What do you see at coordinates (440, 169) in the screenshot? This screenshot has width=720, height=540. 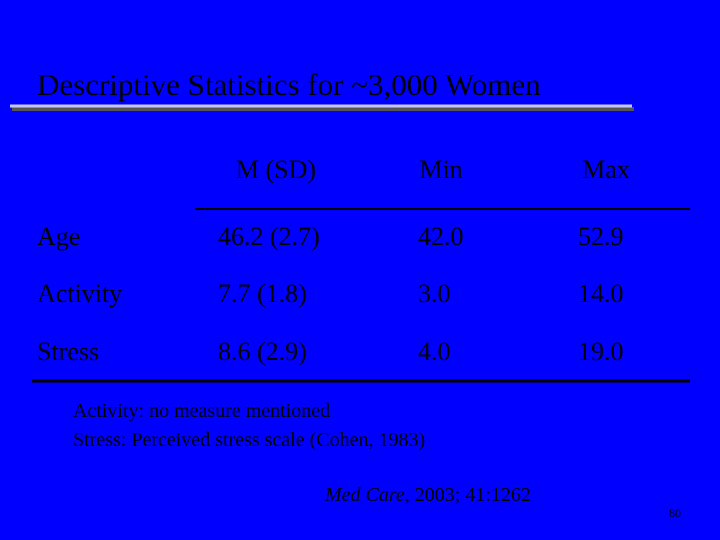 I see `header-cell: Min` at bounding box center [440, 169].